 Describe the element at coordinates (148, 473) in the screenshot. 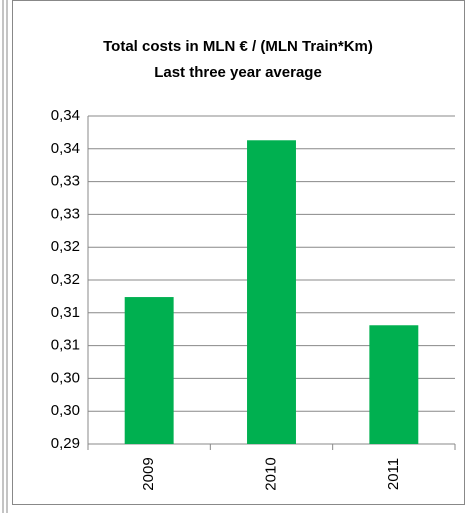

I see `x-tick-label: 2009` at that location.